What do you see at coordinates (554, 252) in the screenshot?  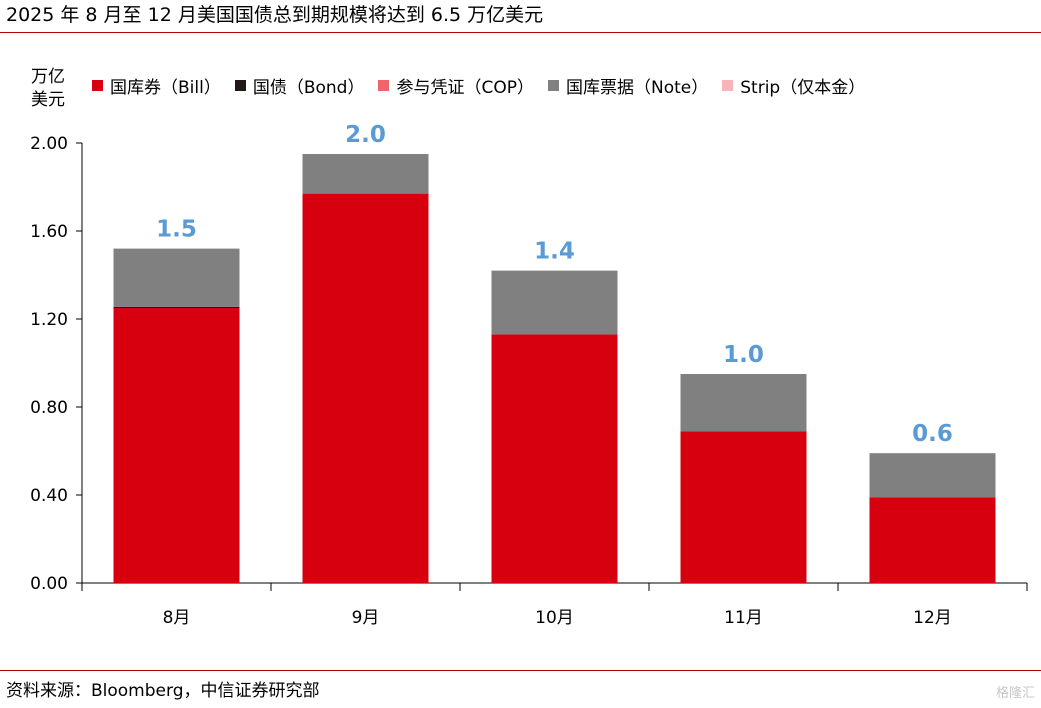 I see `total-data-label: 1.4` at bounding box center [554, 252].